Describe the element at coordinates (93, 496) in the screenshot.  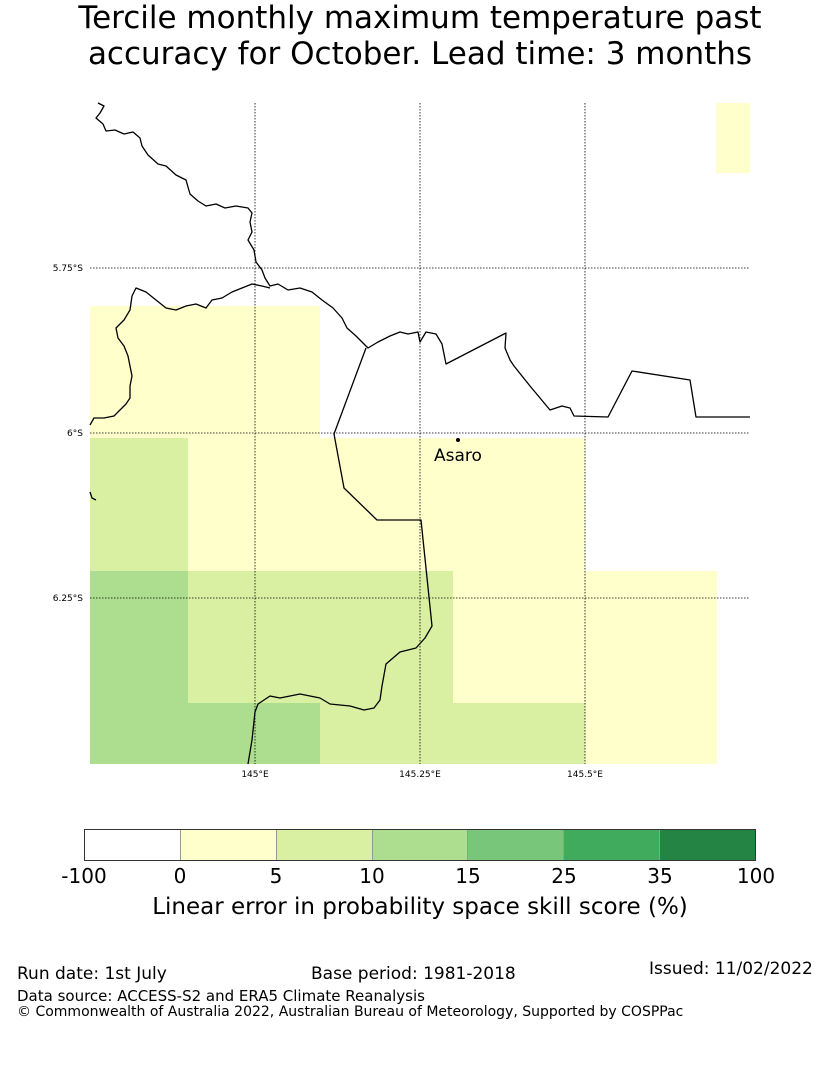
I see `western-stub` at that location.